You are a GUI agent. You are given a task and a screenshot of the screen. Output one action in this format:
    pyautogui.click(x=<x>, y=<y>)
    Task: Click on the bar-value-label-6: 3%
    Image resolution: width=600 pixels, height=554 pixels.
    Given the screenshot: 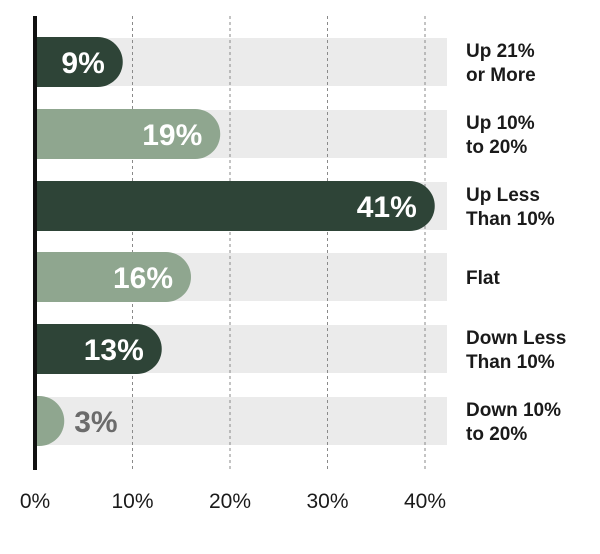 What is the action you would take?
    pyautogui.click(x=95, y=422)
    